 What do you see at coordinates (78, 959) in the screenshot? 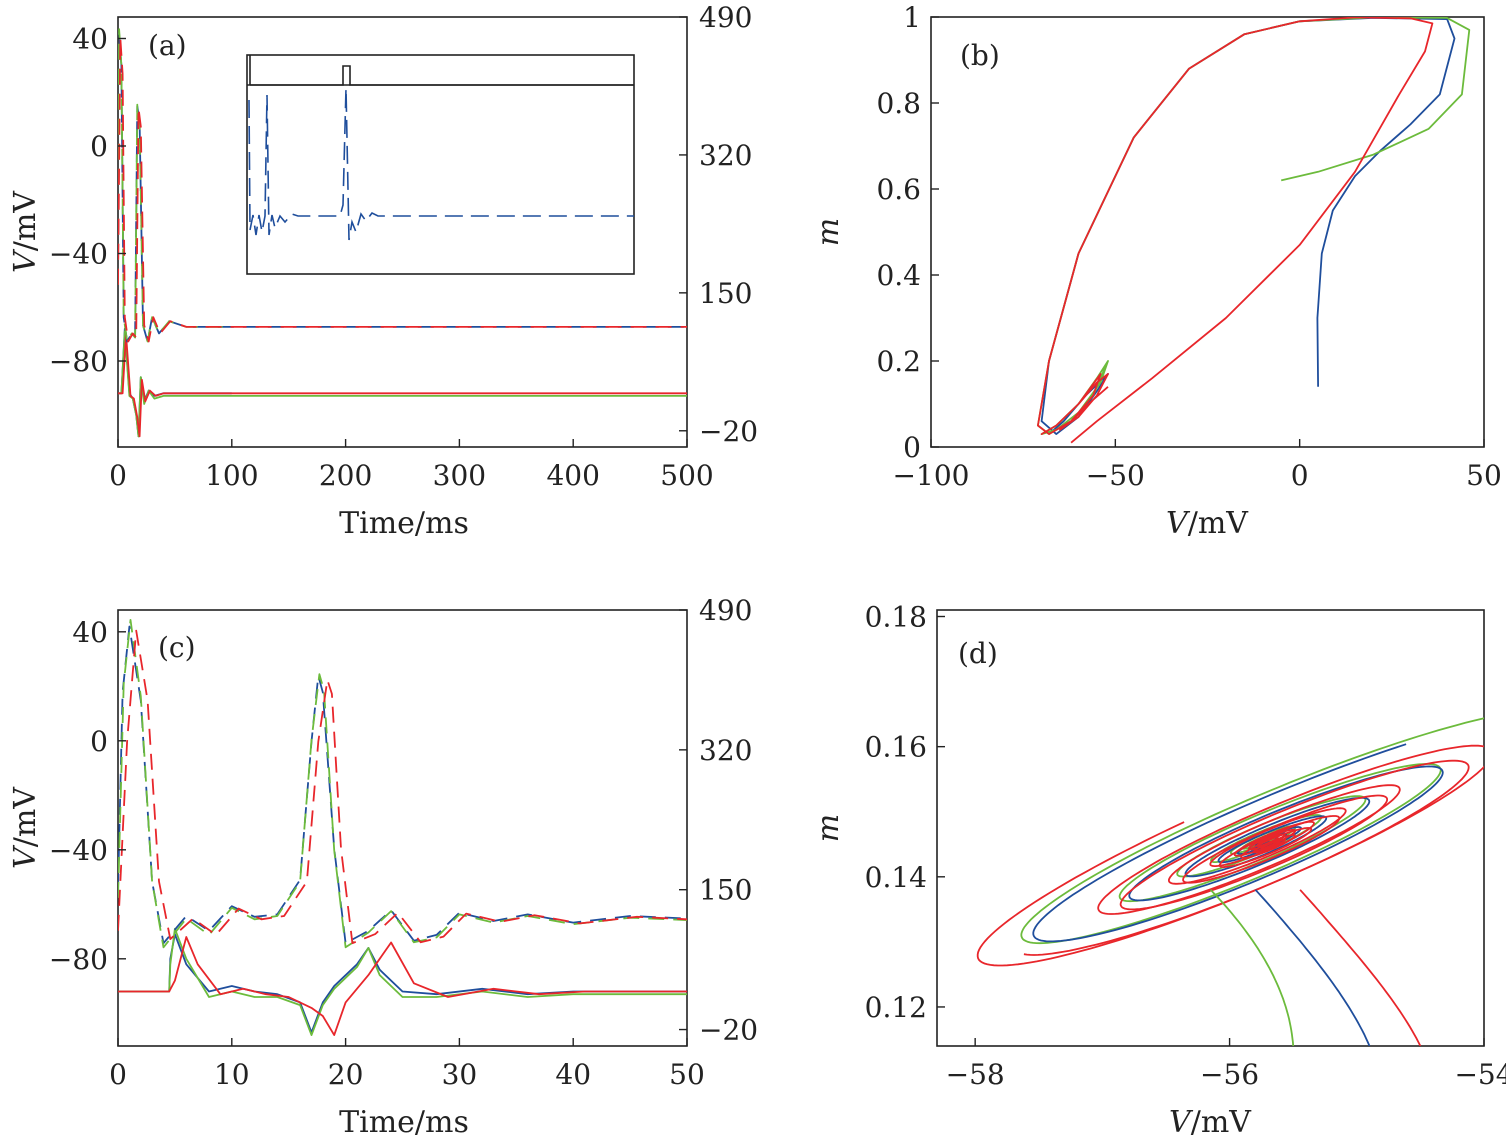
I see `y-tick-label-c: −80` at bounding box center [78, 959].